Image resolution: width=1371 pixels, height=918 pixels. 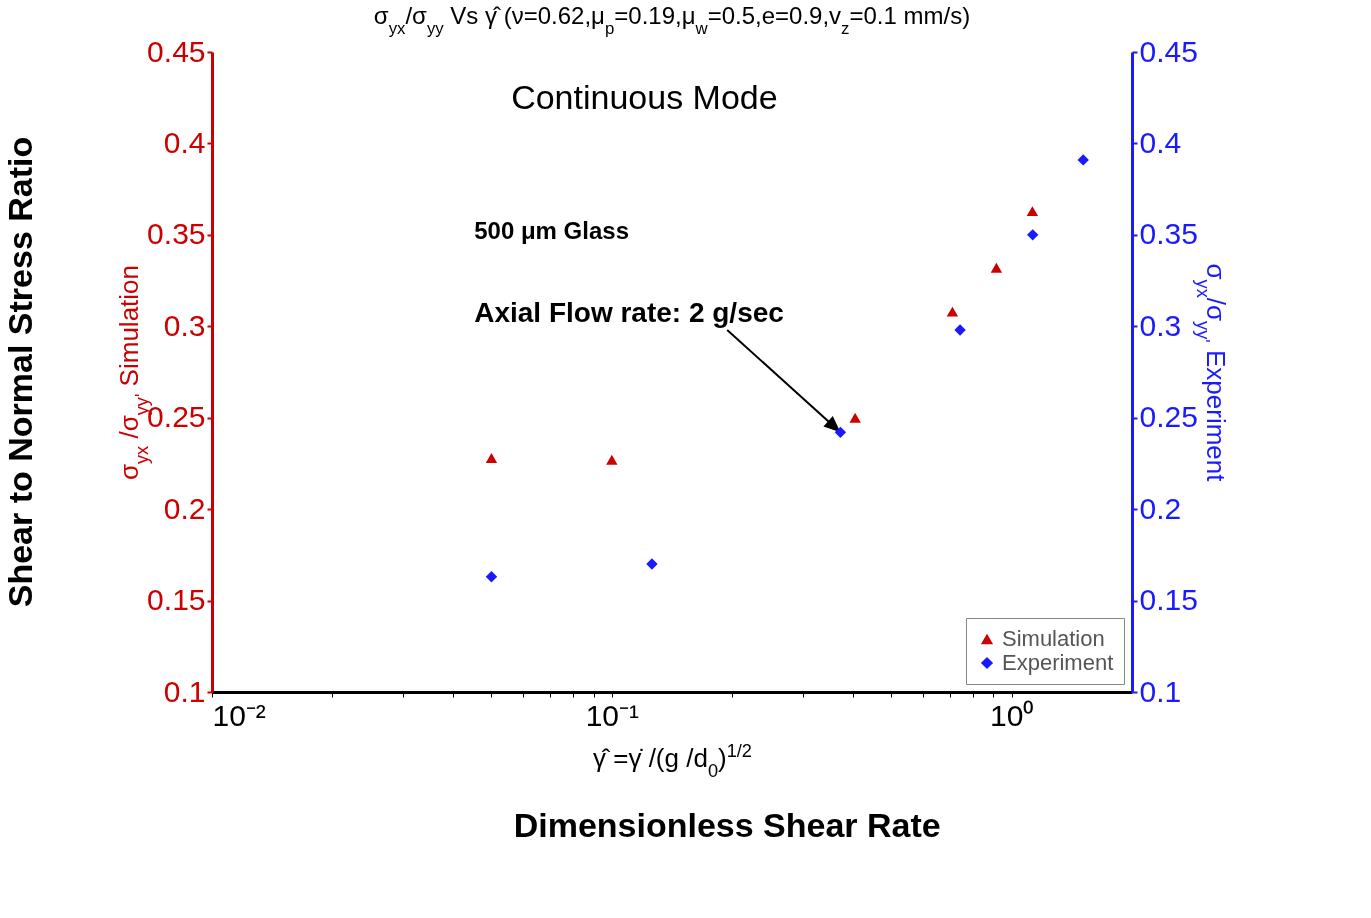 What do you see at coordinates (1053, 638) in the screenshot?
I see `legend-label: Simulation` at bounding box center [1053, 638].